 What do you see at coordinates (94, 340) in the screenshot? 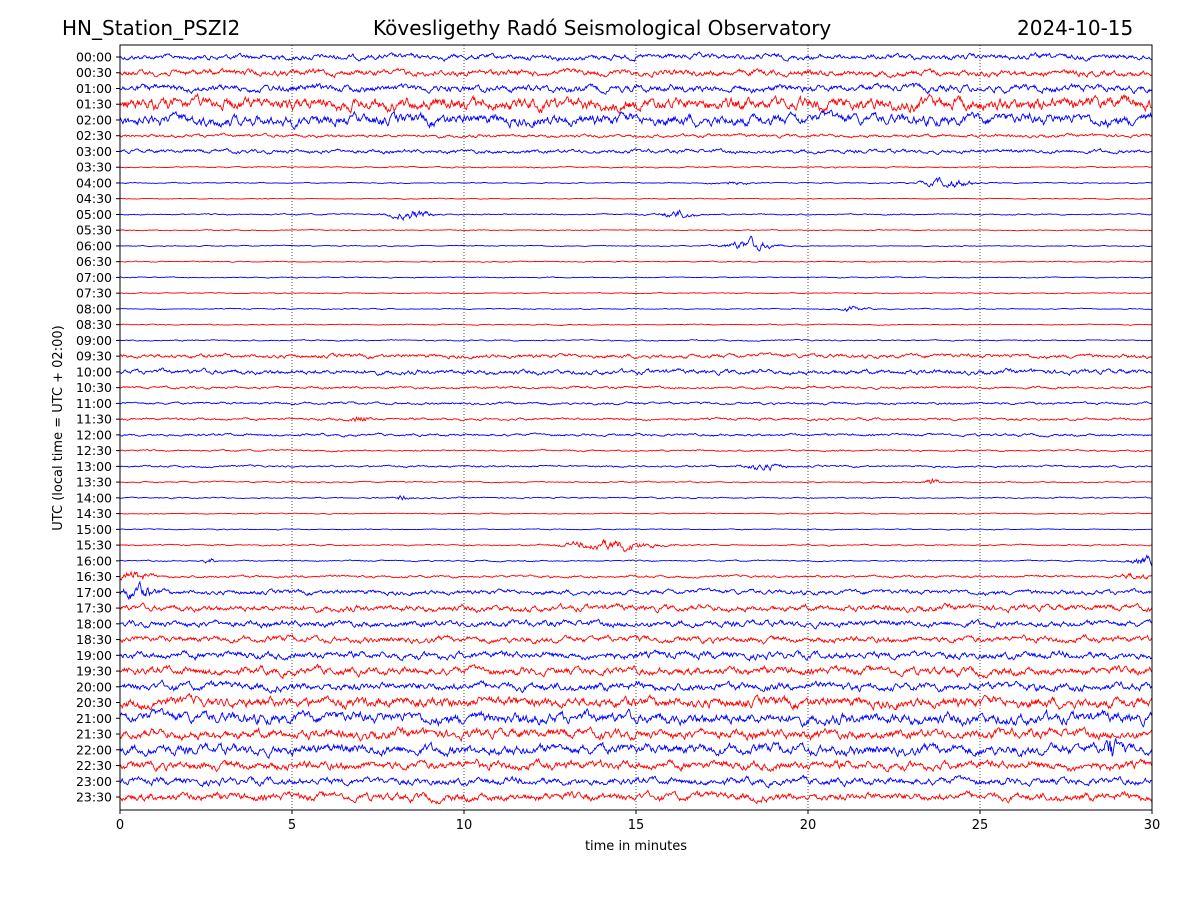
I see `y-tick-label: 09:00` at bounding box center [94, 340].